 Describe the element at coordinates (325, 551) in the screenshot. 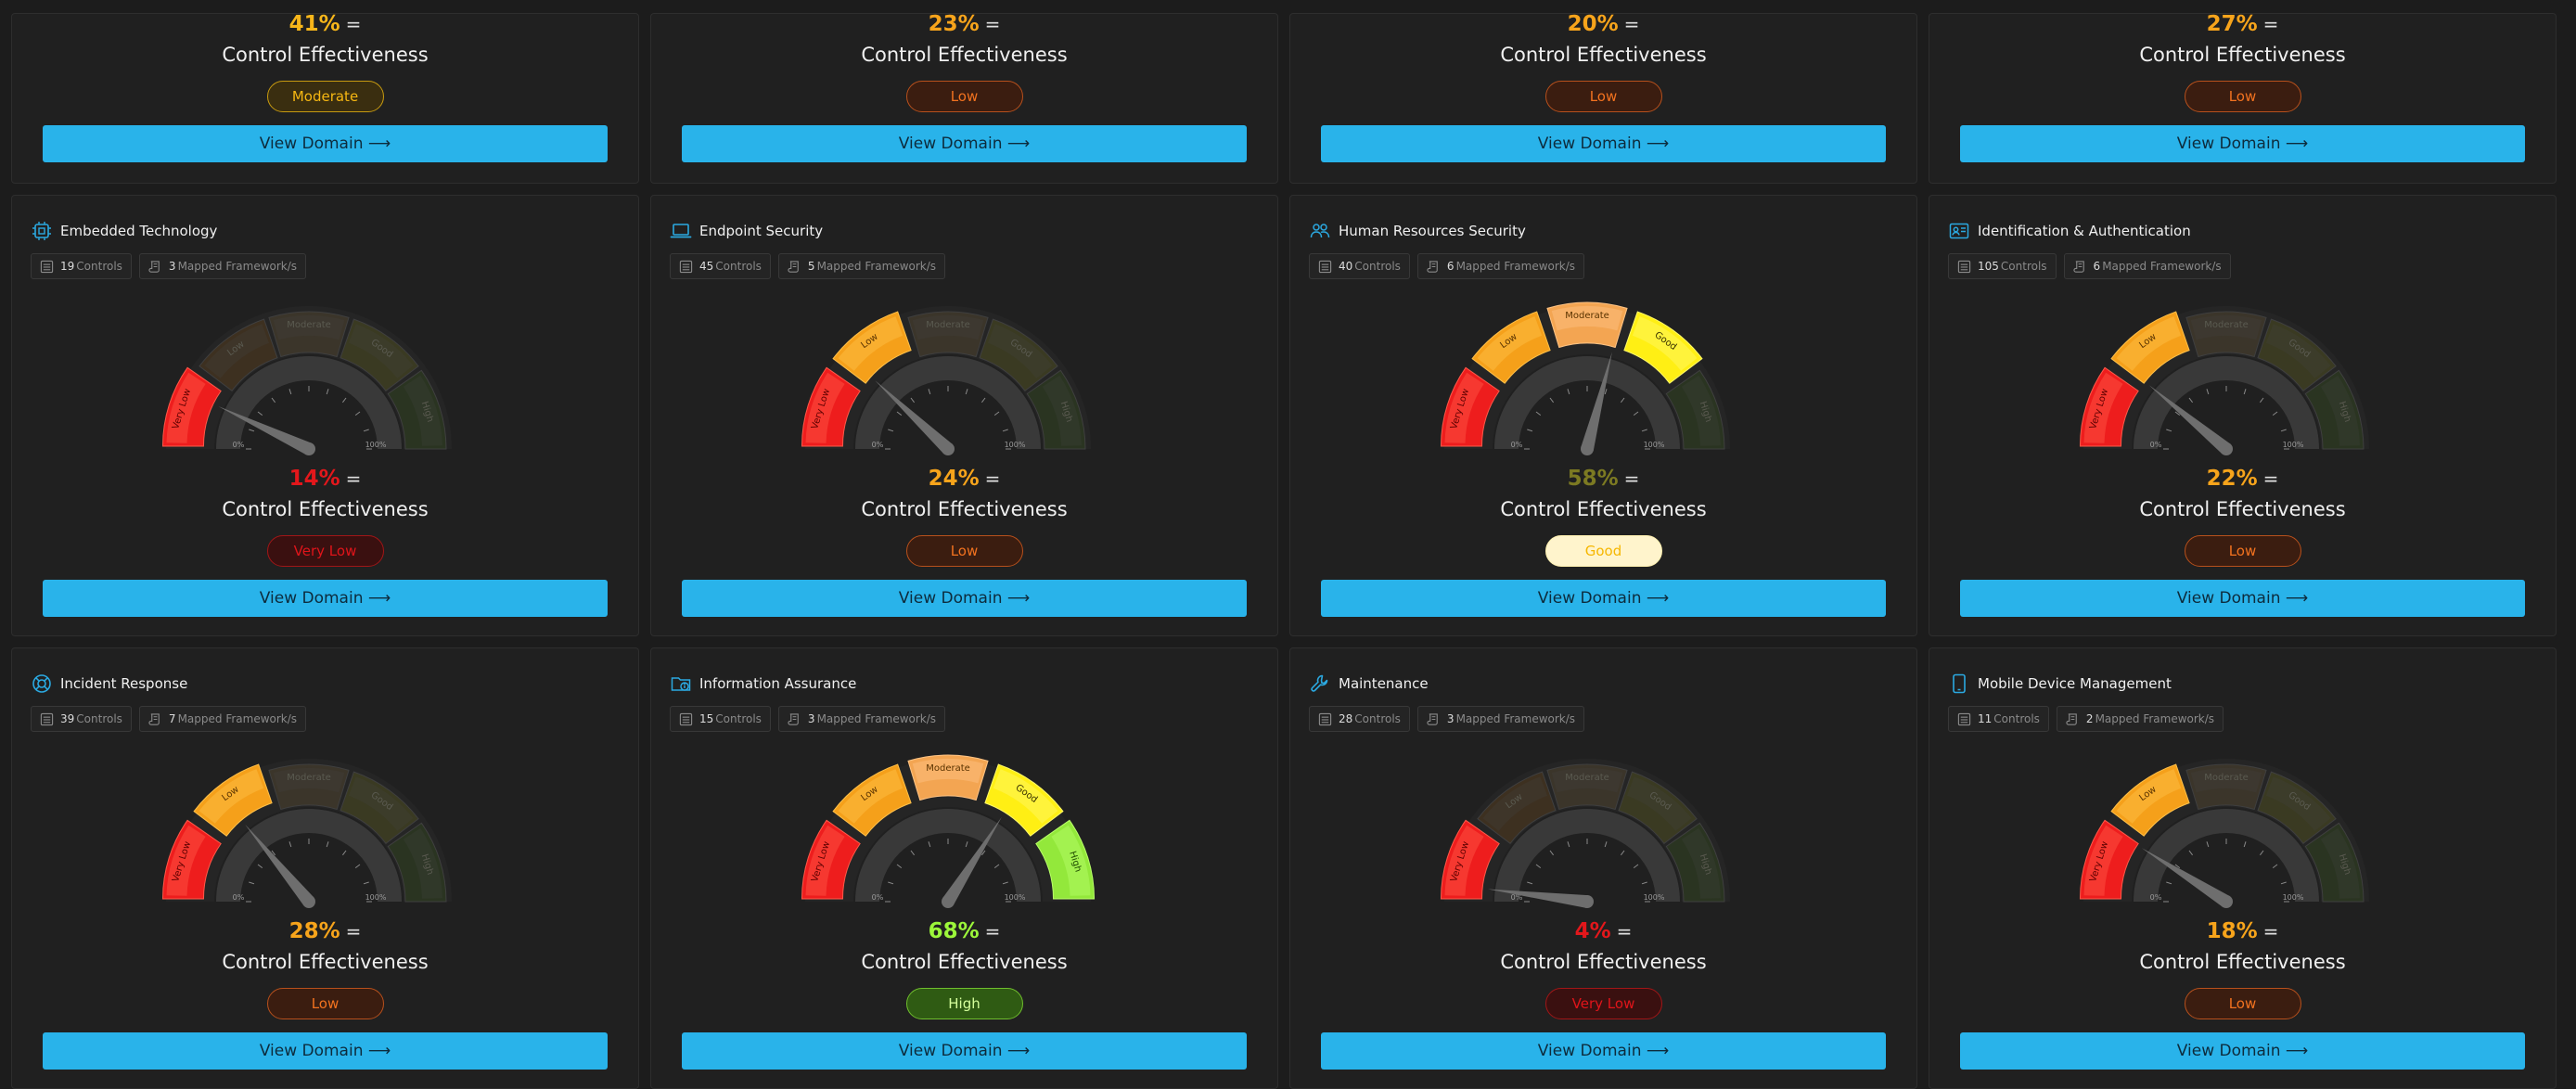

I see `status-badge: Very Low` at that location.